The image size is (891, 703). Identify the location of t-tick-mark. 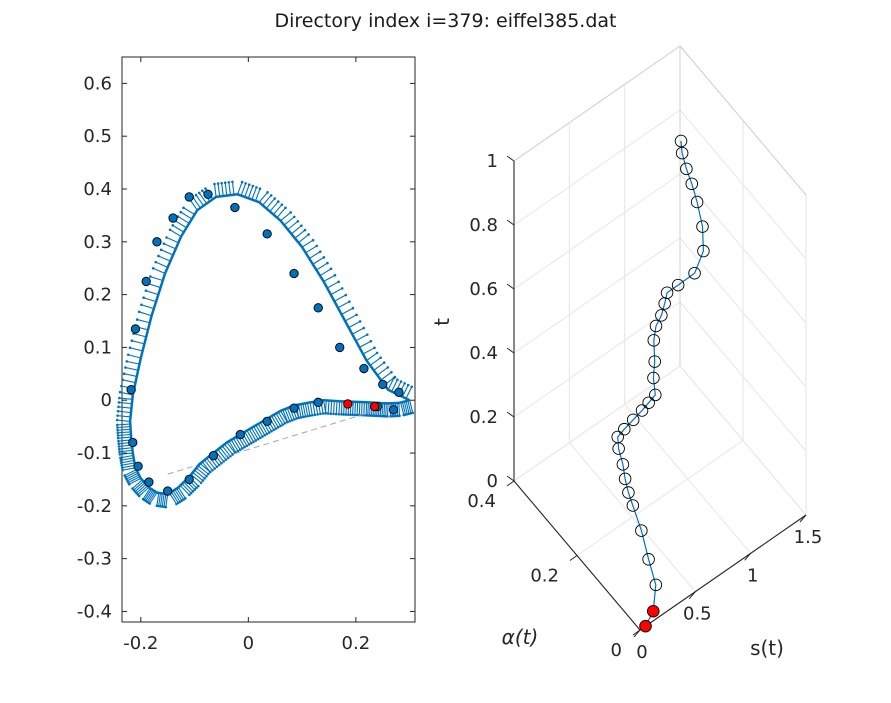
(510, 286).